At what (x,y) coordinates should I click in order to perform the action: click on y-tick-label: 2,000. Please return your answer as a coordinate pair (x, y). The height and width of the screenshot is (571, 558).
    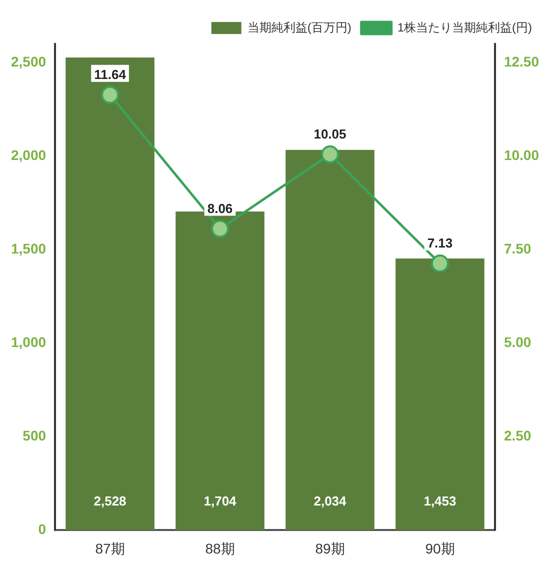
    Looking at the image, I should click on (28, 155).